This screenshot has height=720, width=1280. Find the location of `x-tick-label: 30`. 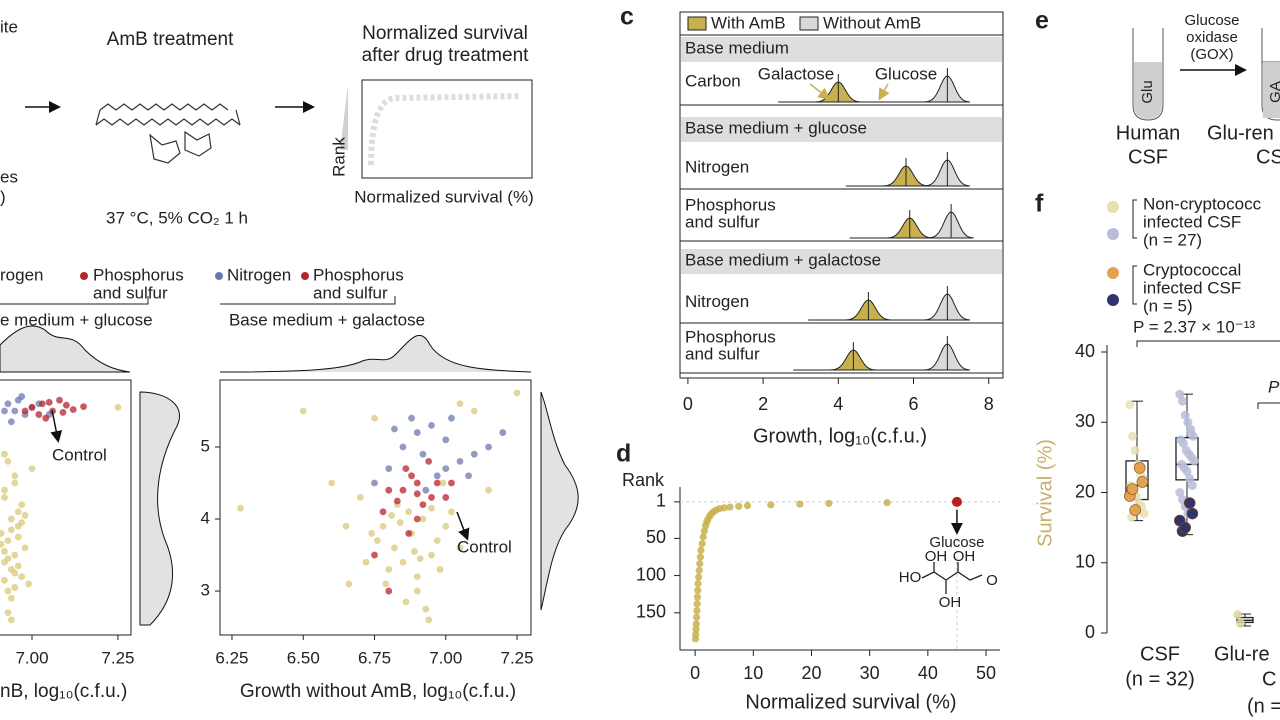

x-tick-label: 30 is located at coordinates (870, 673).